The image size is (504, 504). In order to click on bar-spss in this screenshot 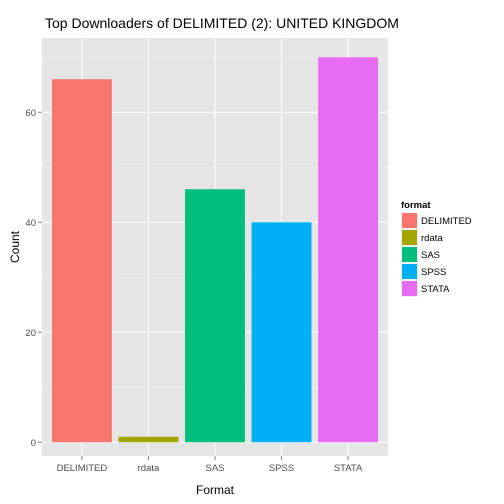, I will do `click(281, 332)`.